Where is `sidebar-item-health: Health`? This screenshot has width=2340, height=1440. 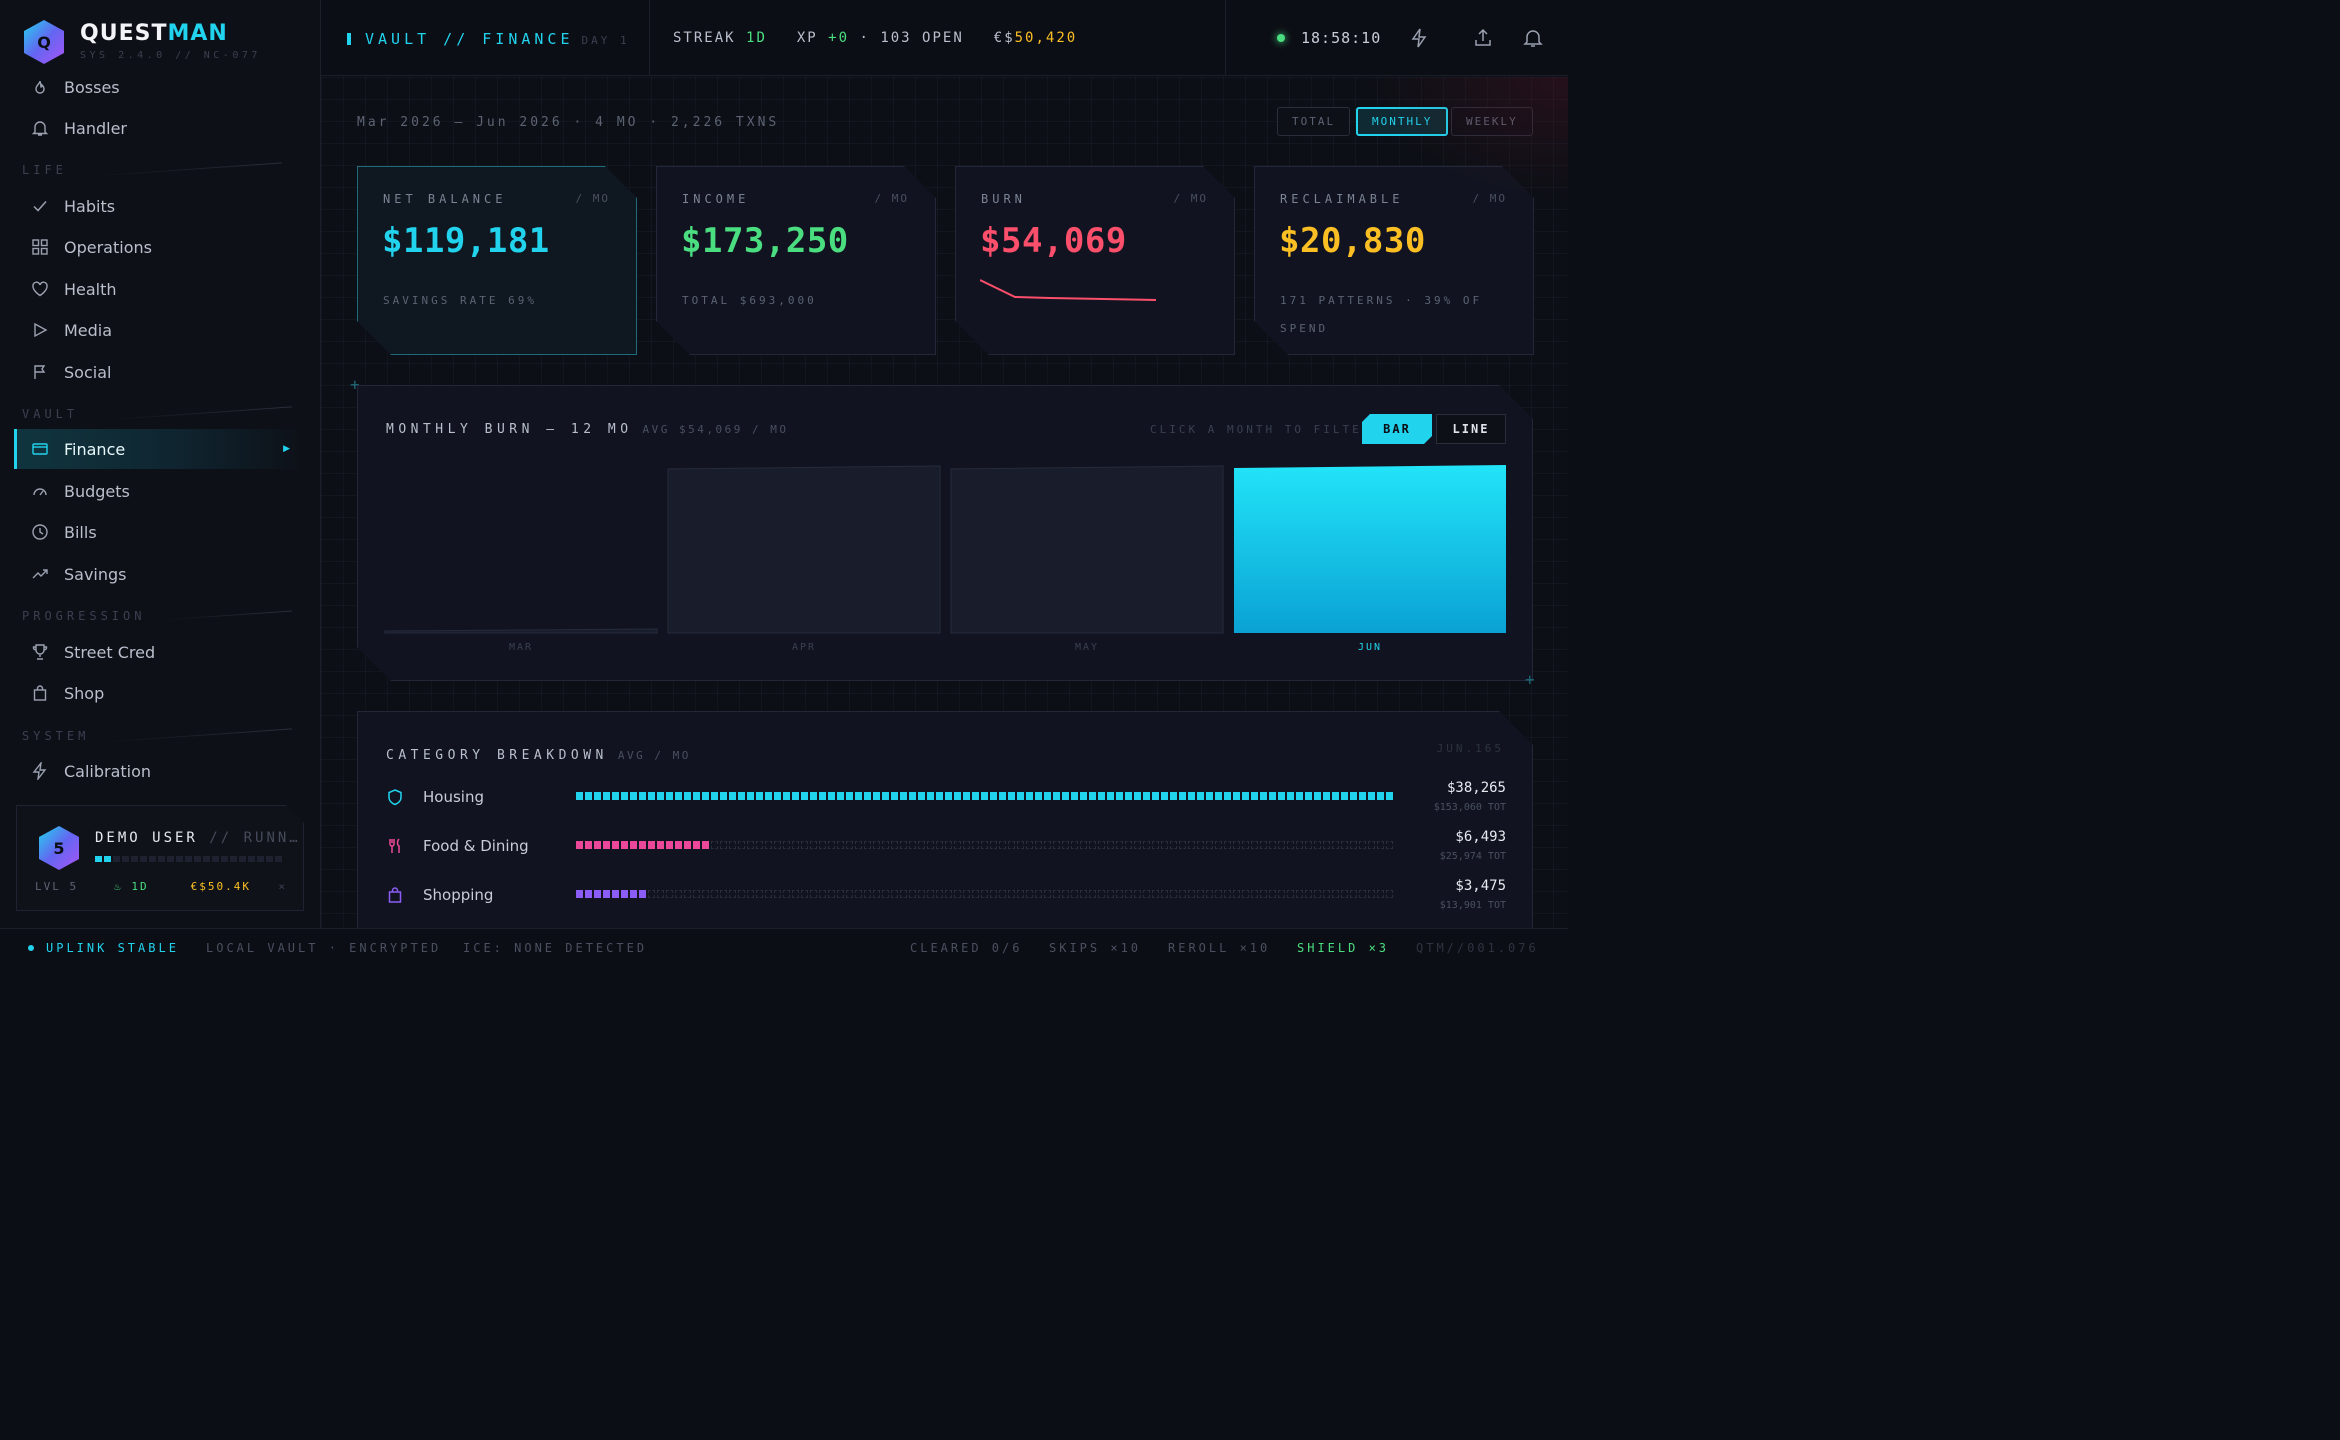
sidebar-item-health: Health is located at coordinates (159, 289).